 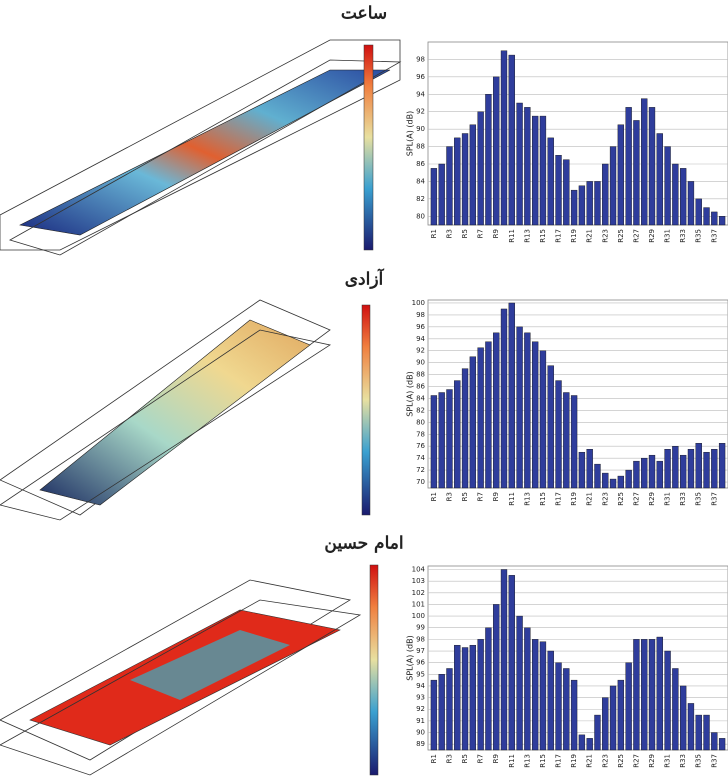 What do you see at coordinates (449, 233) in the screenshot?
I see `x-tick-label: R3` at bounding box center [449, 233].